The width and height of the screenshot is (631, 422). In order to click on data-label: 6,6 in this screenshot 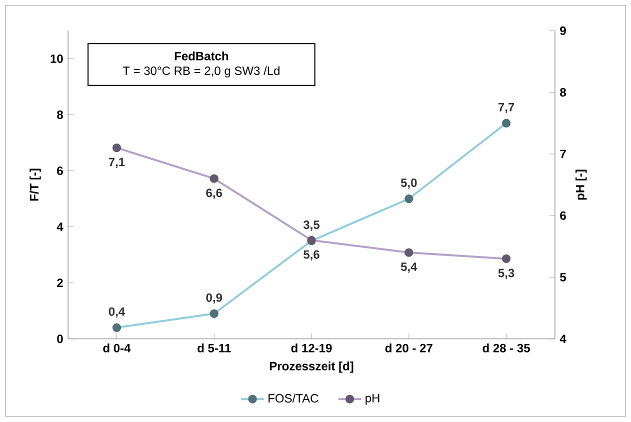, I will do `click(214, 194)`.